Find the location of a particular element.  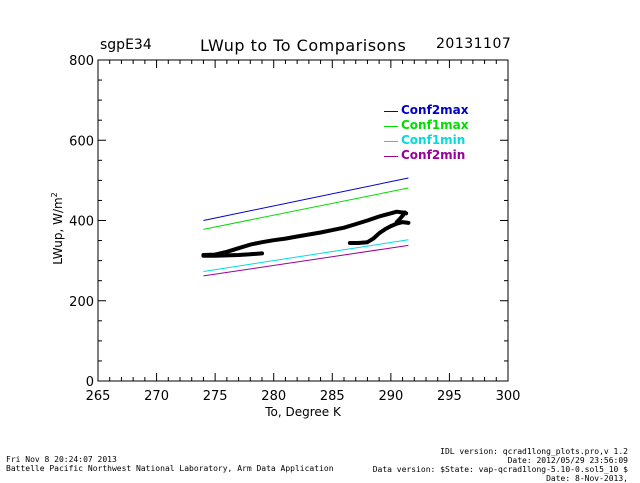

series-line-conf2min is located at coordinates (306, 260).